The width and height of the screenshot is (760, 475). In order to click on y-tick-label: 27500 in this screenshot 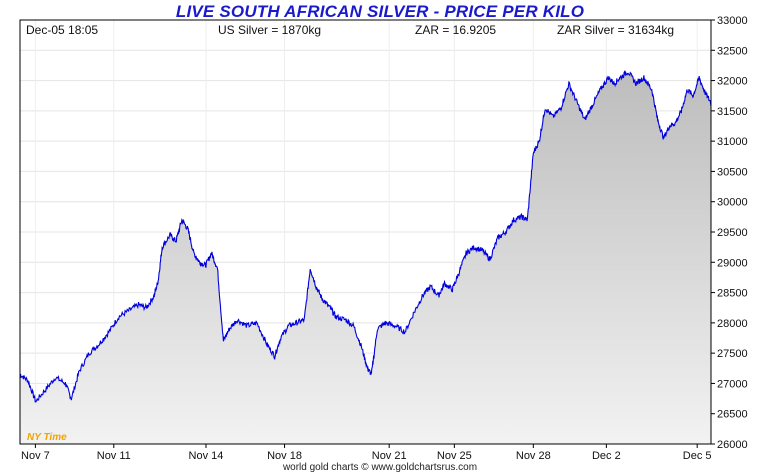, I will do `click(732, 354)`.